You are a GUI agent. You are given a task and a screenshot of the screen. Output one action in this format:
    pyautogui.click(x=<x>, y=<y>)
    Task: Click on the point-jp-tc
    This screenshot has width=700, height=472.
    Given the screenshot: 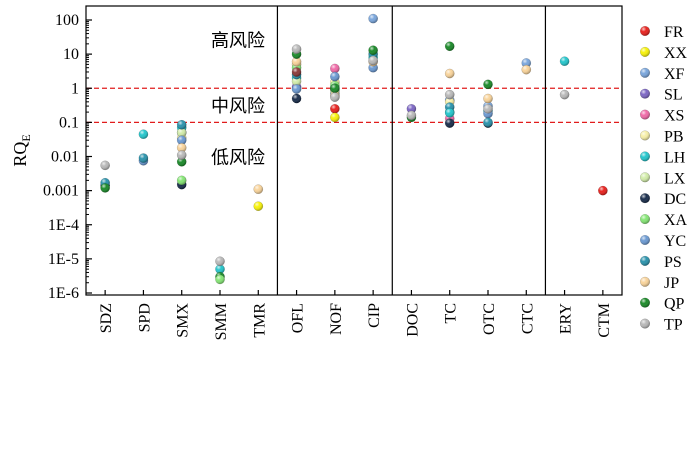 What is the action you would take?
    pyautogui.click(x=449, y=73)
    